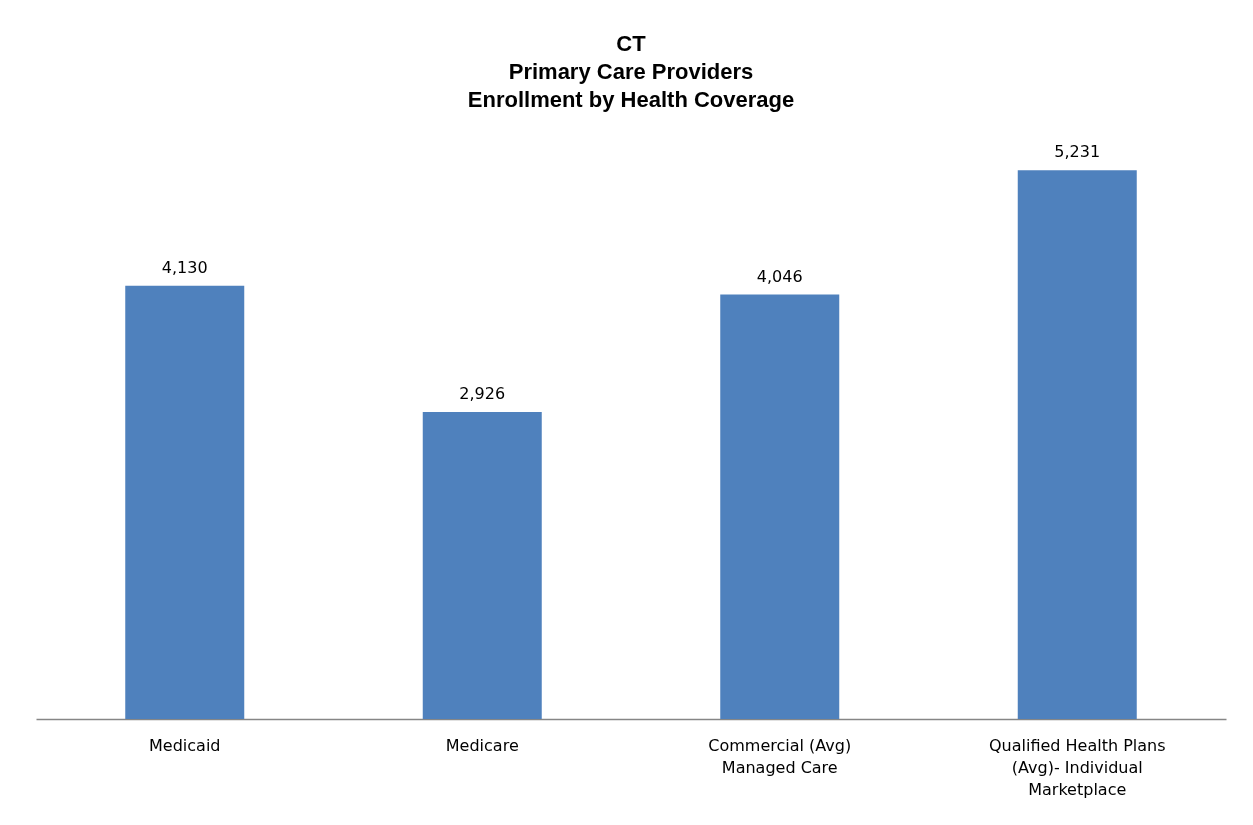 The width and height of the screenshot is (1253, 825). Describe the element at coordinates (184, 267) in the screenshot. I see `data-label: 4,130` at that location.